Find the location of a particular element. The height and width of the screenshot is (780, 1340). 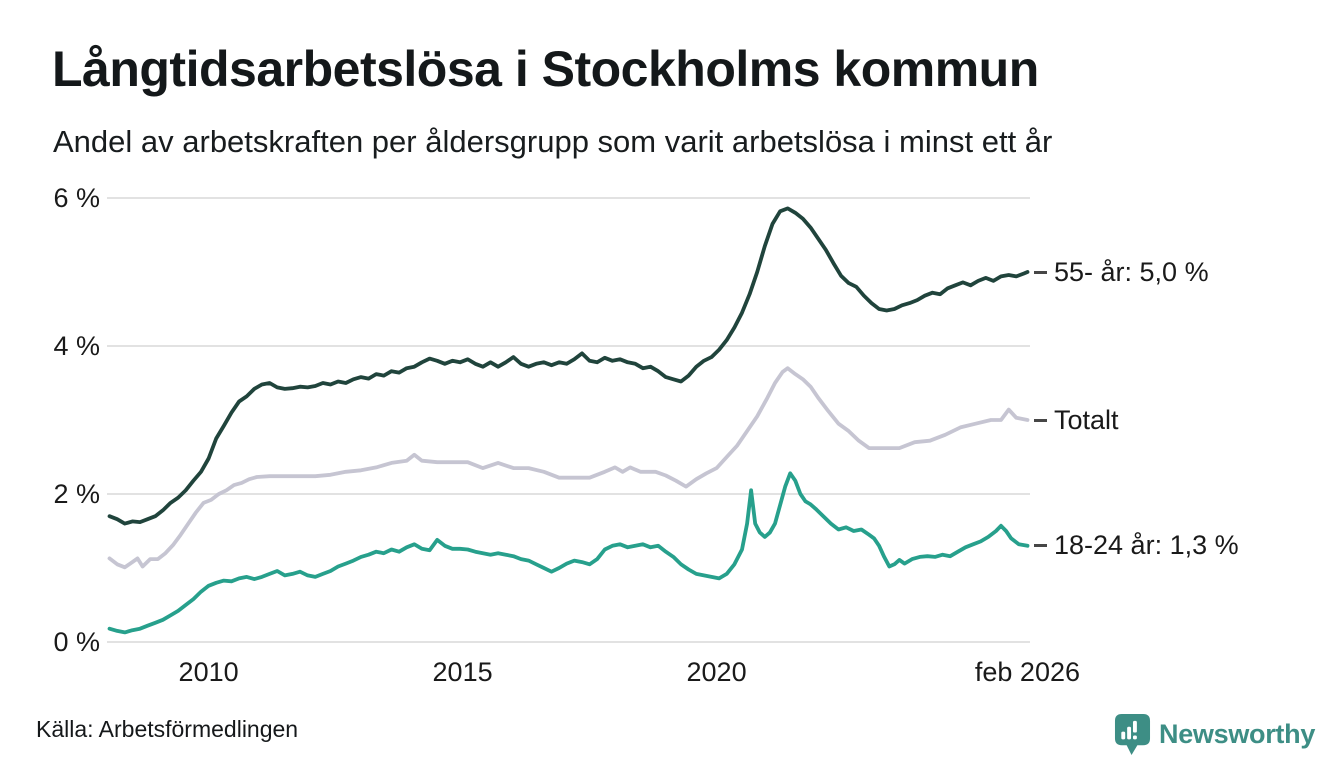

series-line-18-24 år is located at coordinates (568, 553).